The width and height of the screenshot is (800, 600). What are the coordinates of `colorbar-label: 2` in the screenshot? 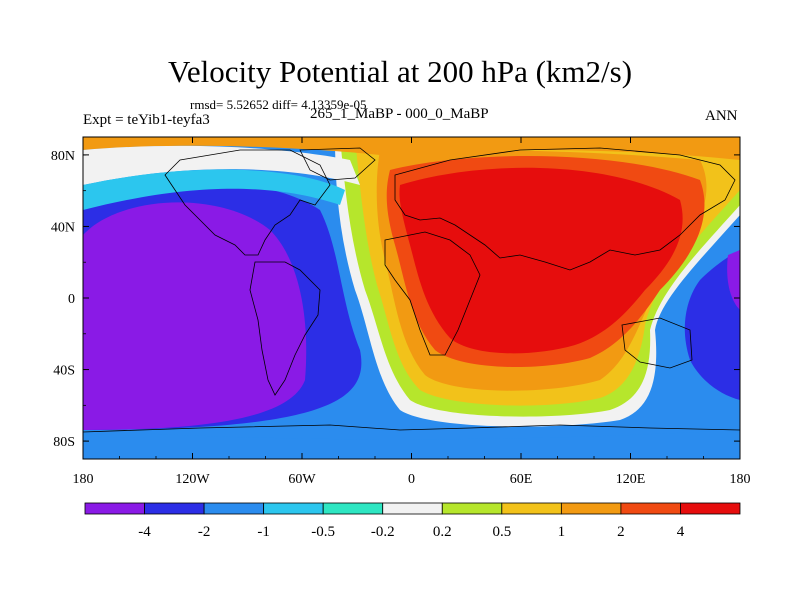 It's located at (621, 532).